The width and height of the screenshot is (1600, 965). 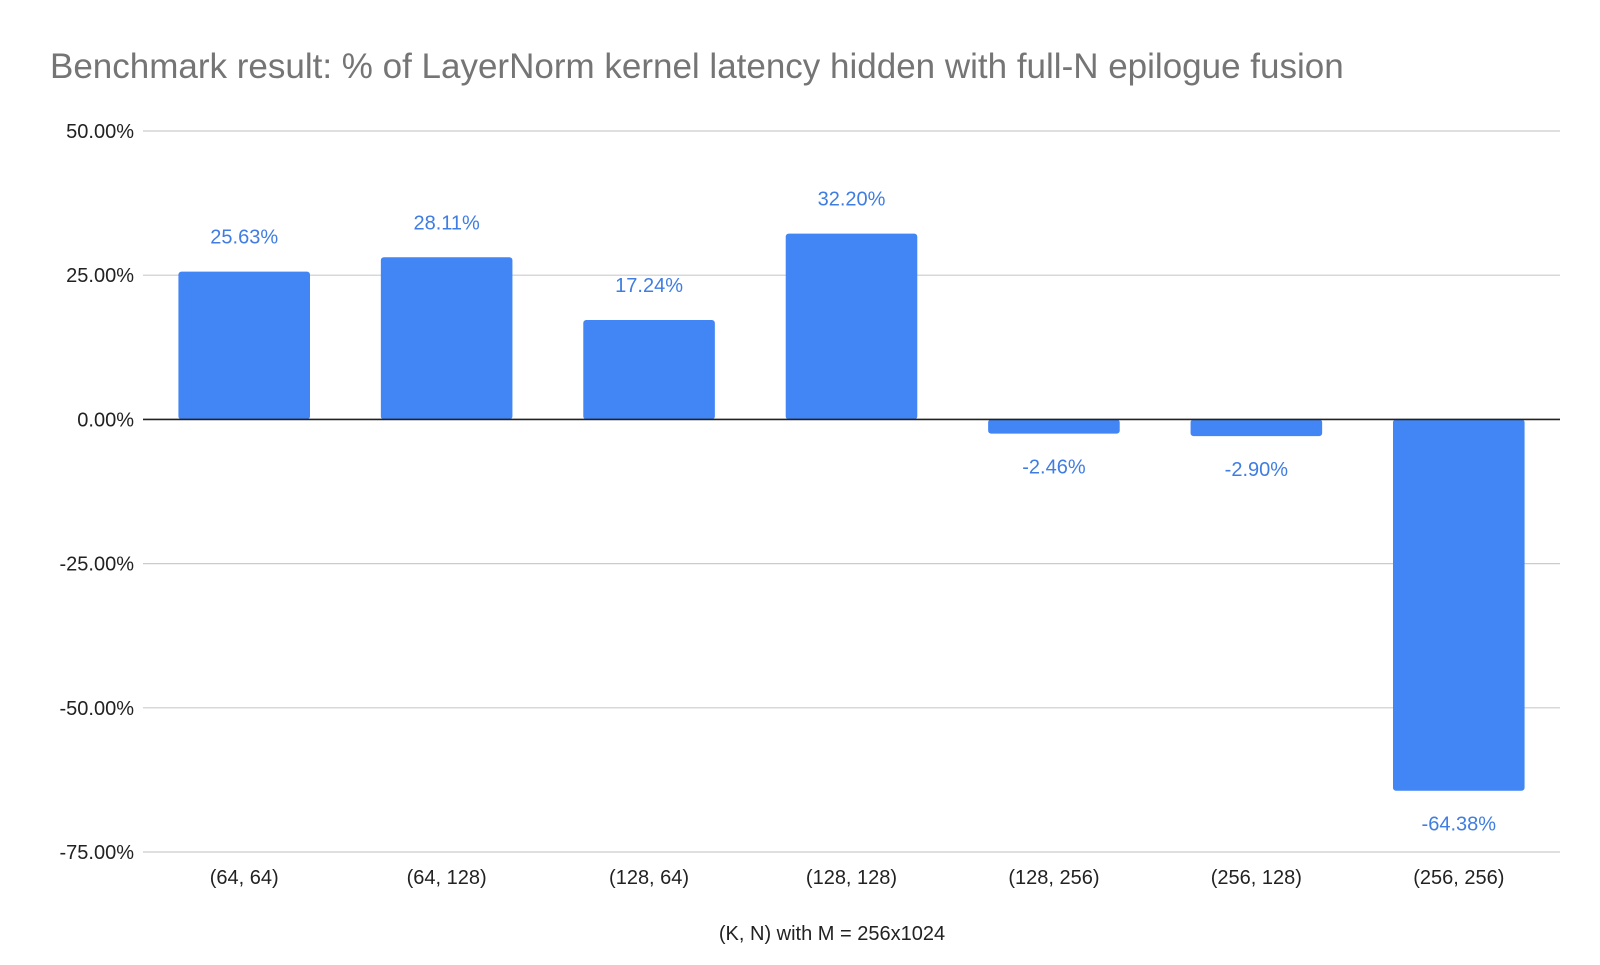 I want to click on data-label: 32.20%, so click(x=852, y=200).